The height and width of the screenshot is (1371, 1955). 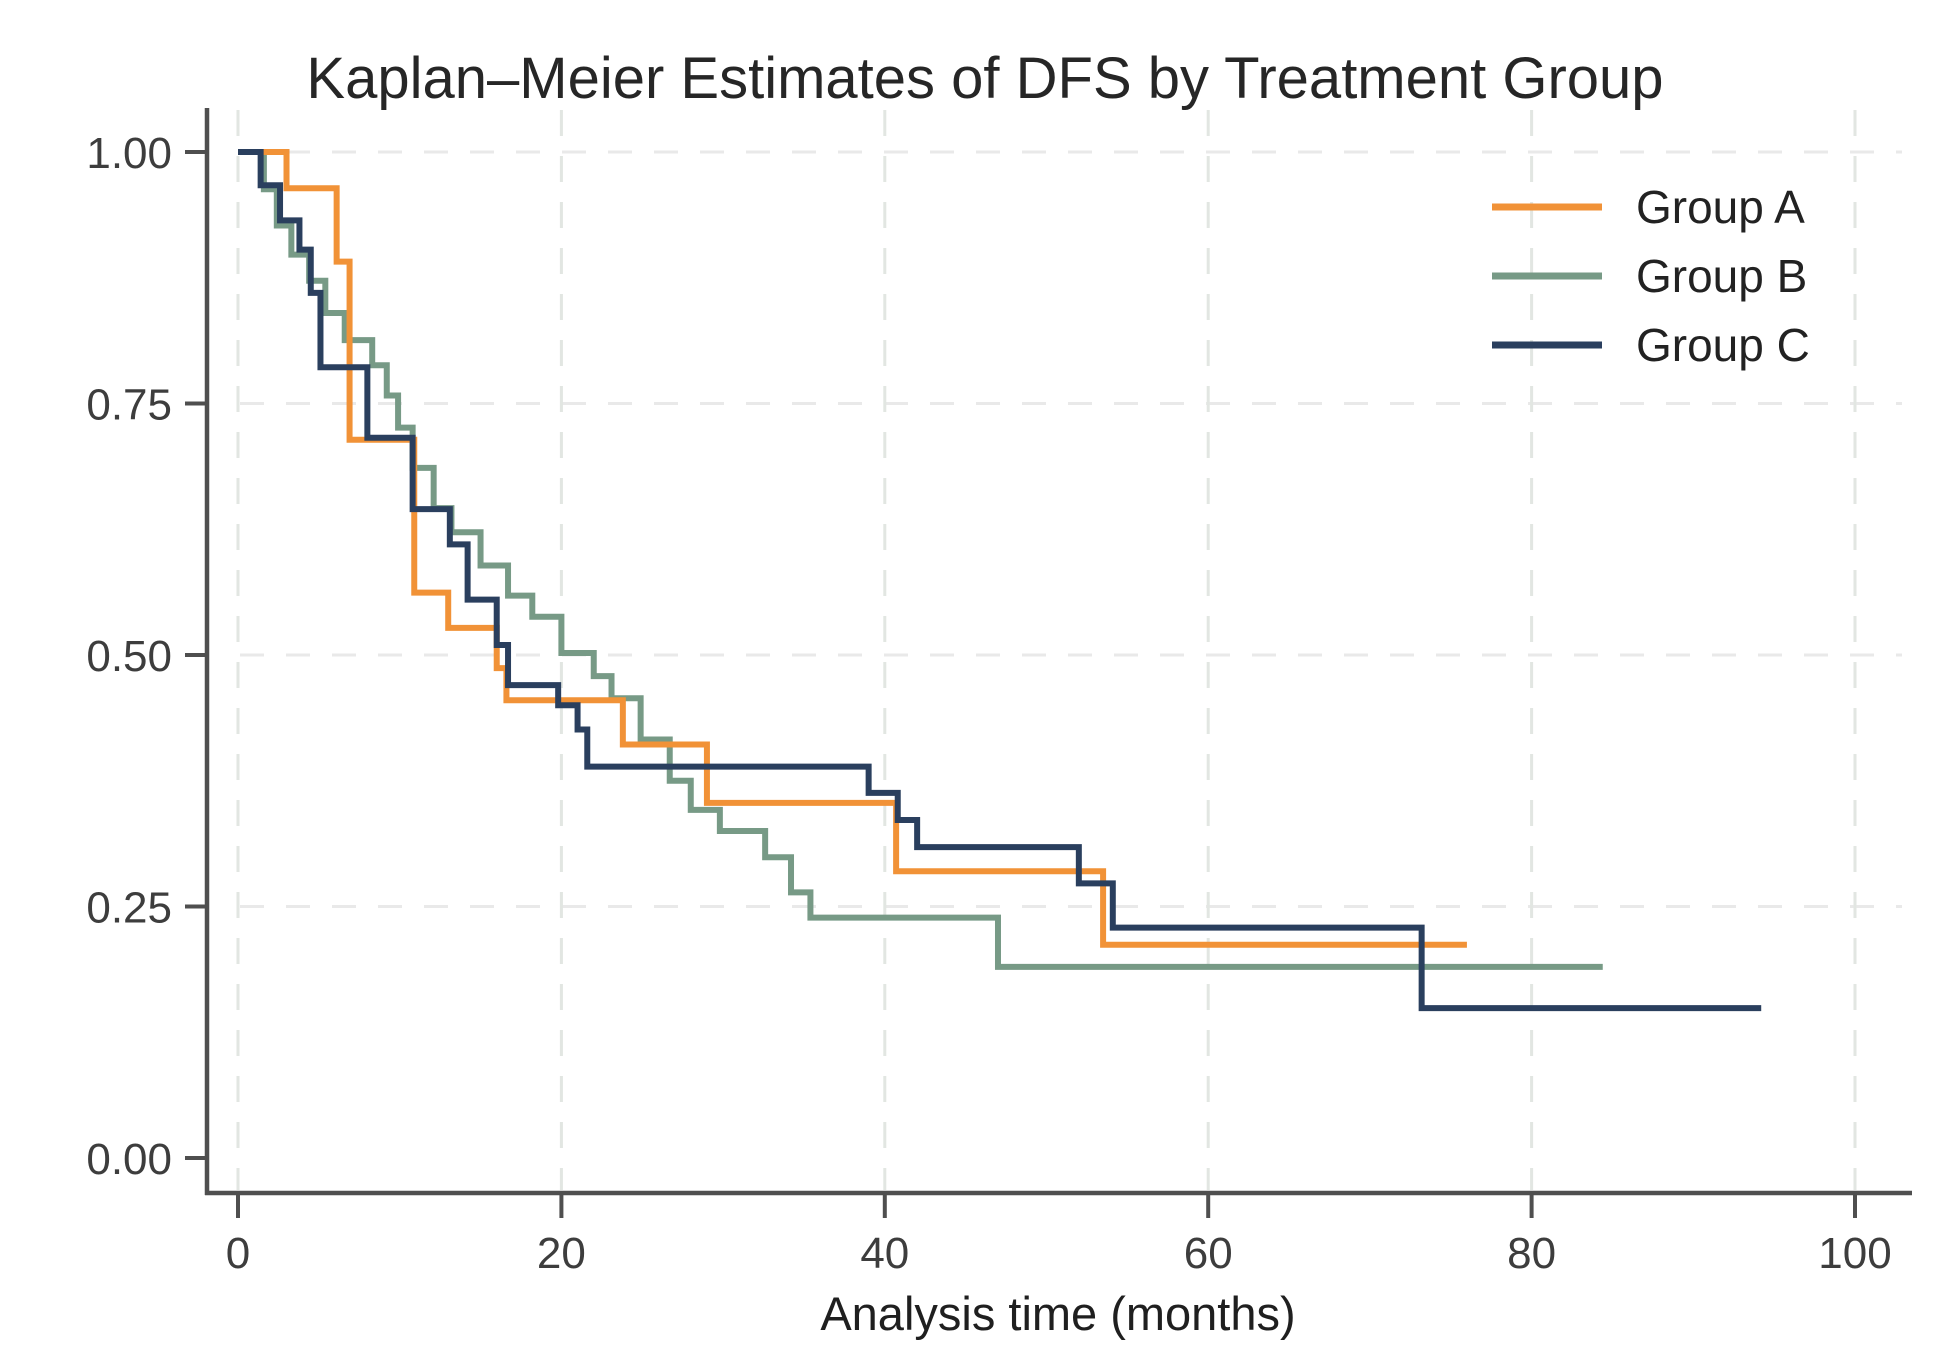 I want to click on y-tick-label: 1.00, so click(x=129, y=153).